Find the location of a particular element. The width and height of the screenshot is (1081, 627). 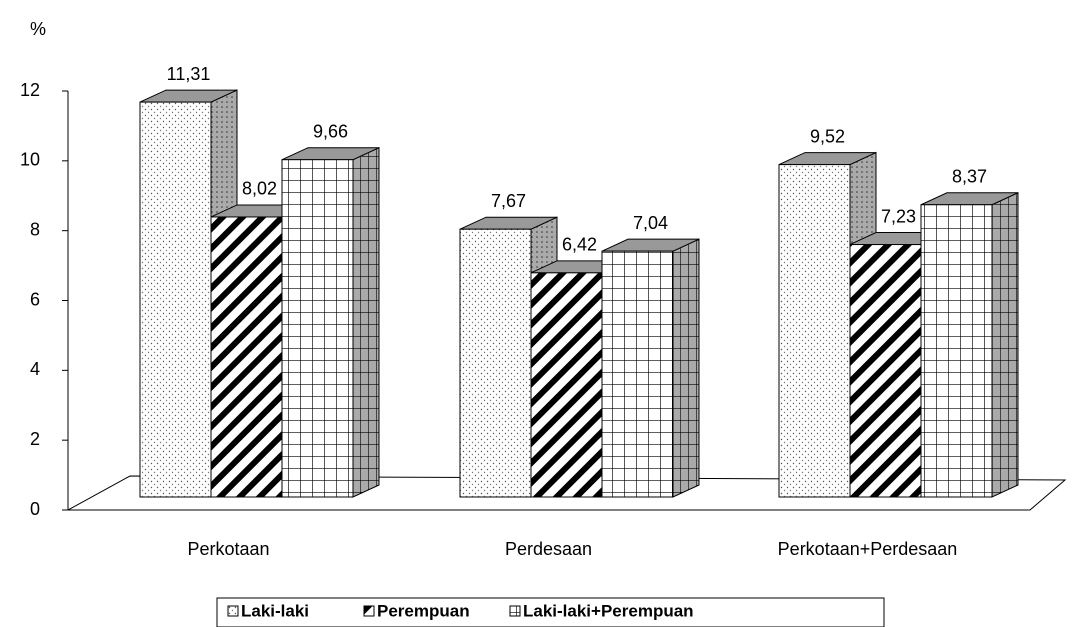

data-label: 9,66 is located at coordinates (330, 131).